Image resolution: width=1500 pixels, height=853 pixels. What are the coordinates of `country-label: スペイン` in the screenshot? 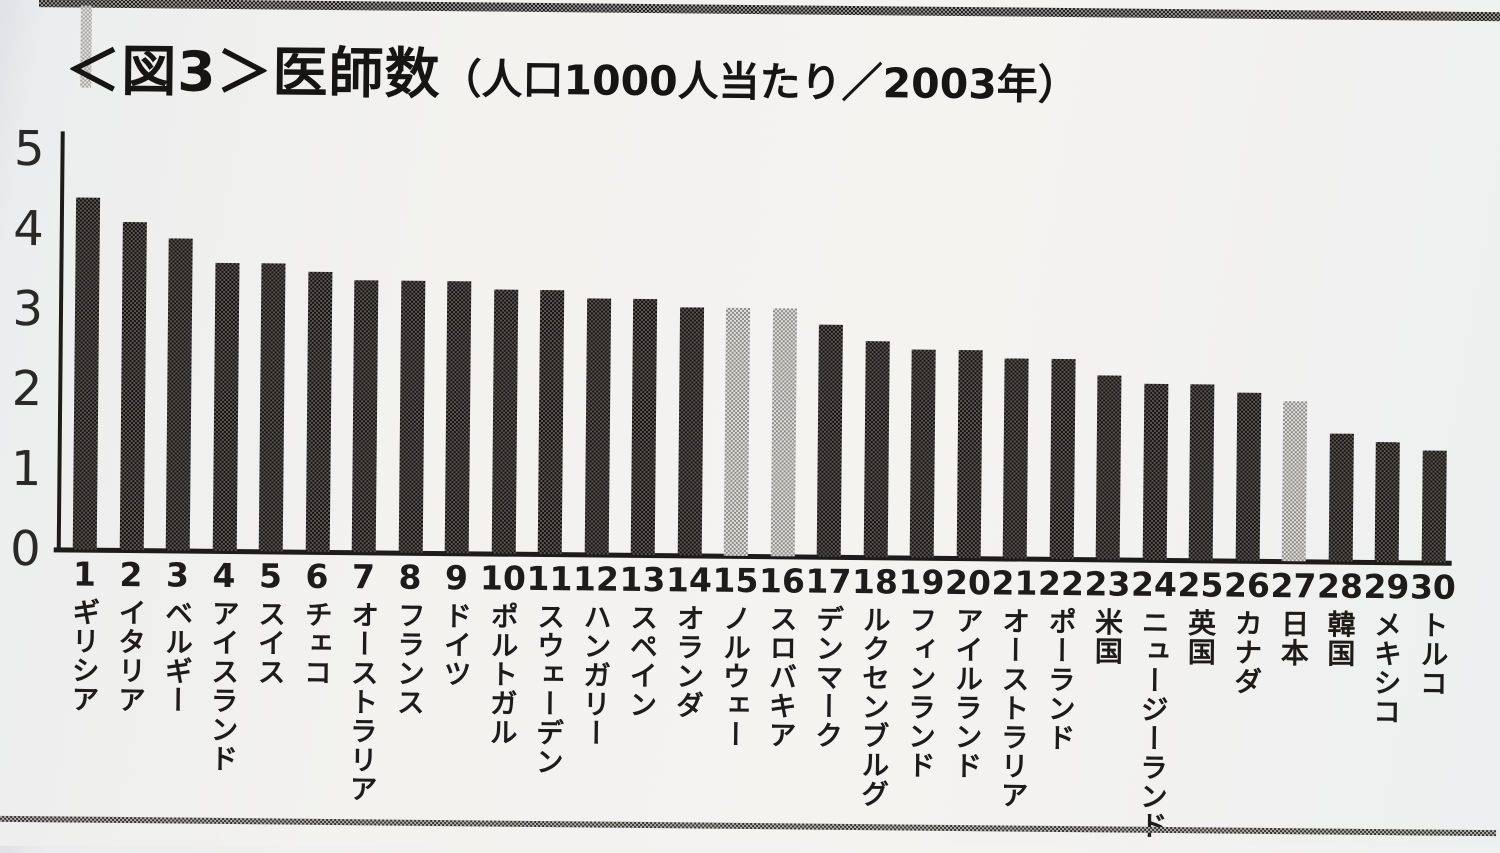 It's located at (642, 661).